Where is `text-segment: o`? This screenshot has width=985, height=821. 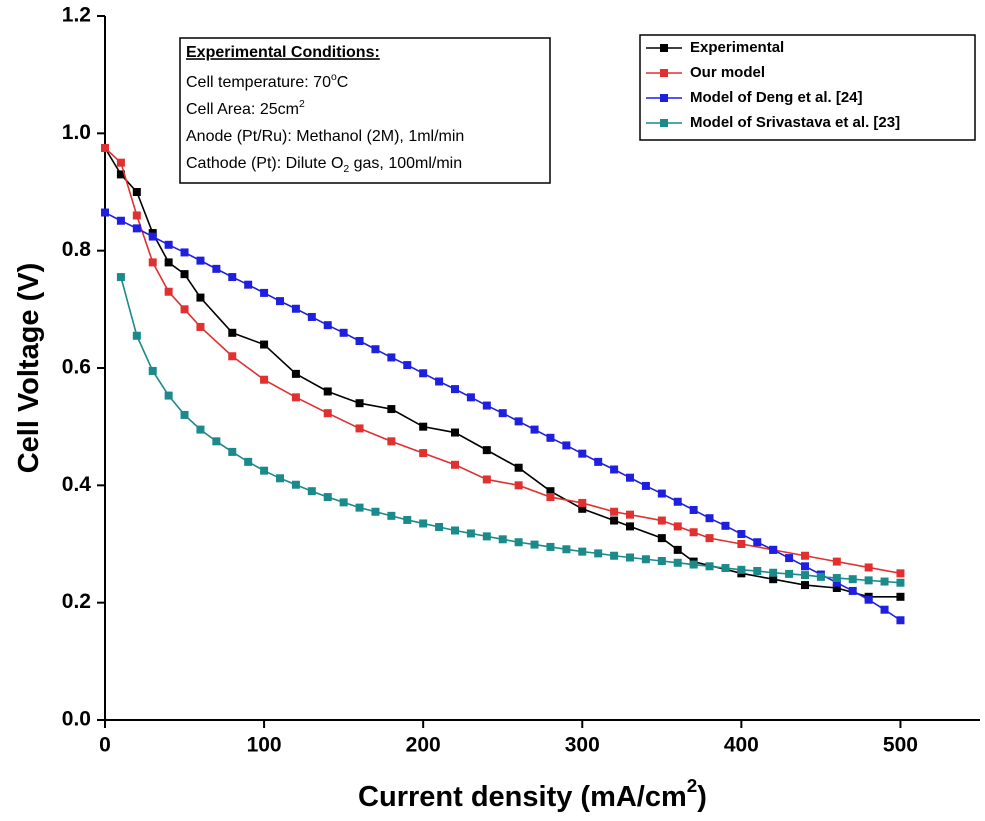
text-segment: o is located at coordinates (334, 77).